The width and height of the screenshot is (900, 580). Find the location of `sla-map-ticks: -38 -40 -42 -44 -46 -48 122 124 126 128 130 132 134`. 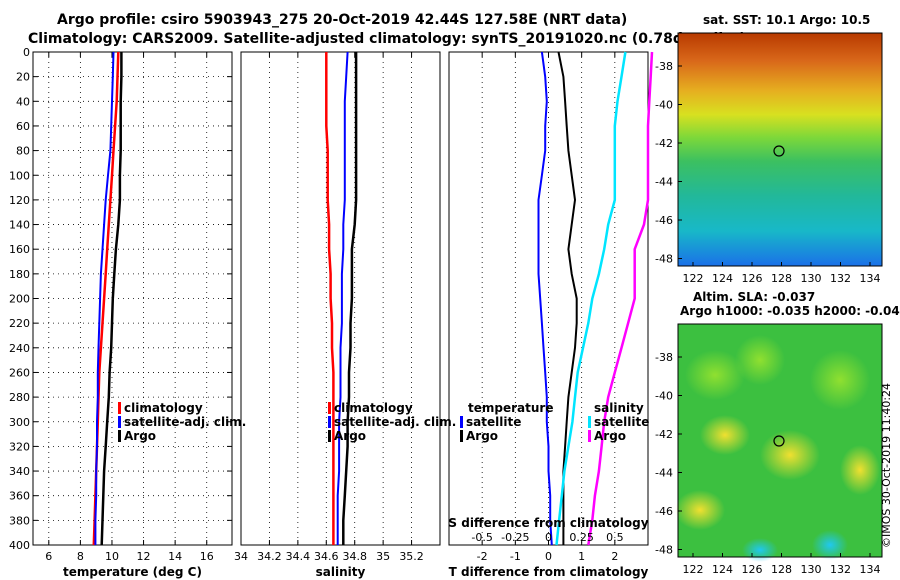

sla-map-ticks: -38 -40 -42 -44 -46 -48 122 124 126 128 130 132 134 is located at coordinates (767, 463).